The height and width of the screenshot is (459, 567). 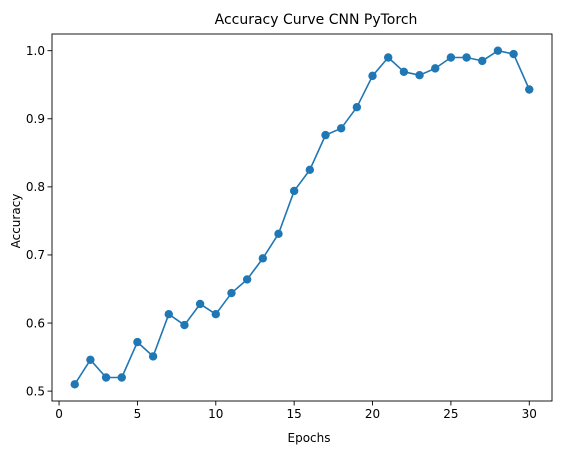 What do you see at coordinates (35, 119) in the screenshot?
I see `y-tick-label: 0.9` at bounding box center [35, 119].